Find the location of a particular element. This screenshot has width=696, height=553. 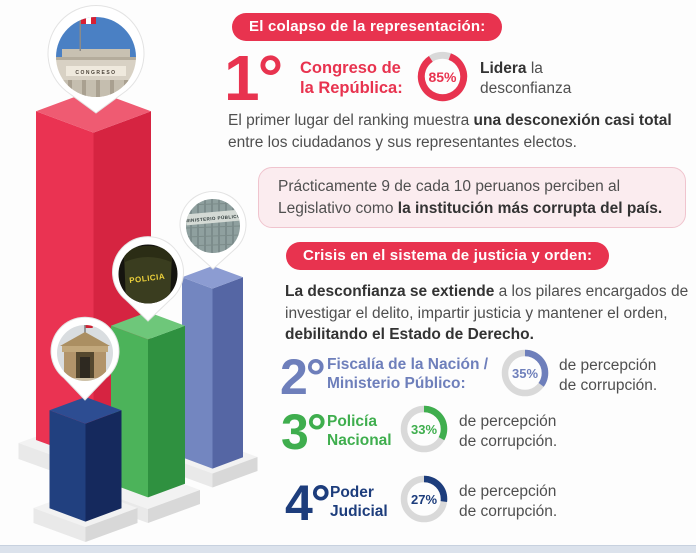

pin-policia: POLICIA is located at coordinates (148, 279).